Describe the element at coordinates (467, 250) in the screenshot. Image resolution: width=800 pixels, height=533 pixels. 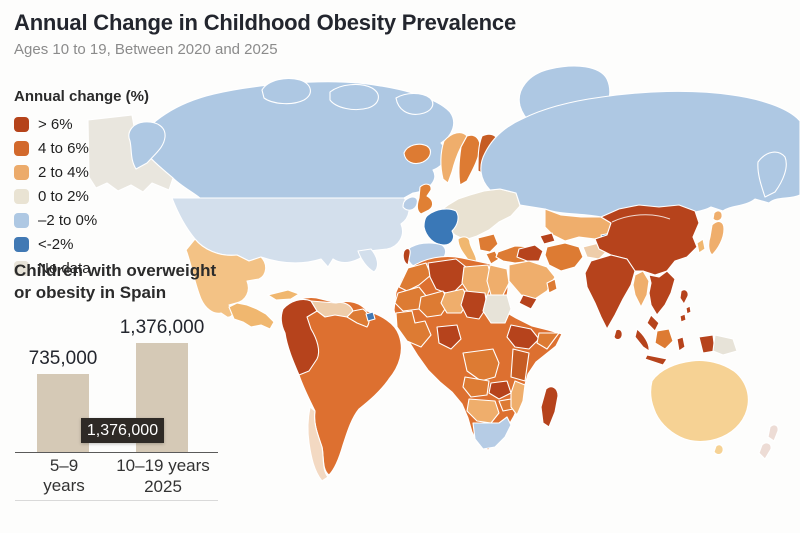
I see `map-region-italy` at that location.